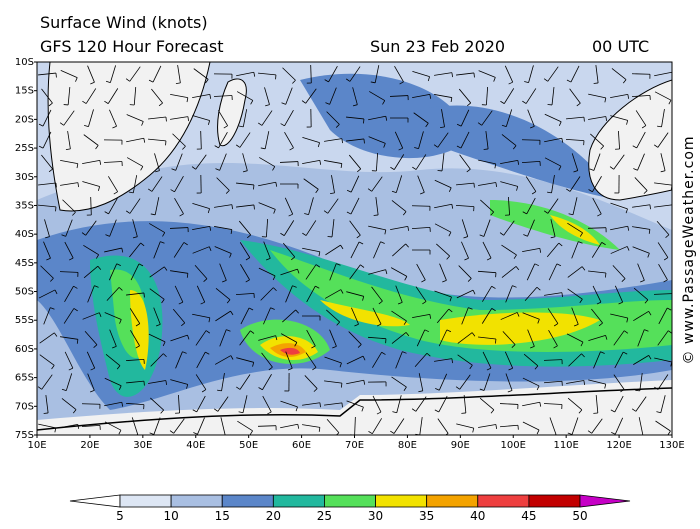  What do you see at coordinates (24, 205) in the screenshot?
I see `lat-label: 35S` at bounding box center [24, 205].